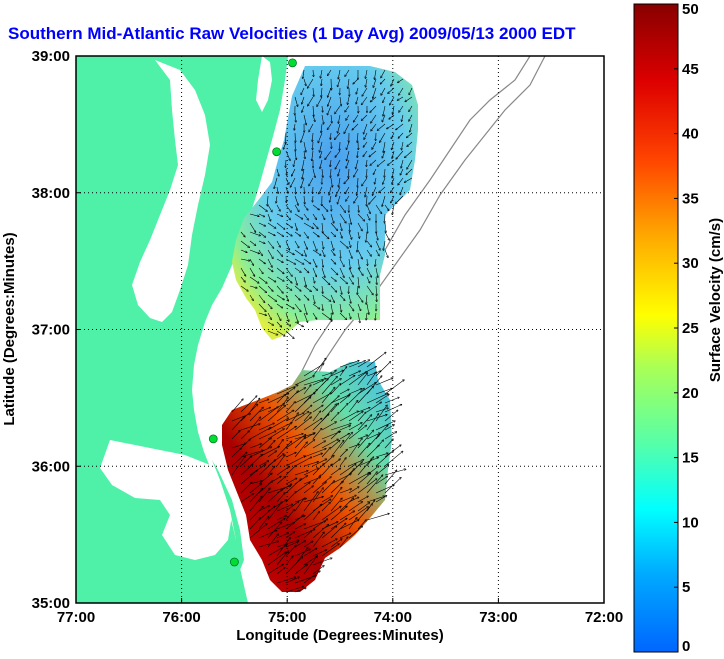  I want to click on station-markers, so click(252, 312).